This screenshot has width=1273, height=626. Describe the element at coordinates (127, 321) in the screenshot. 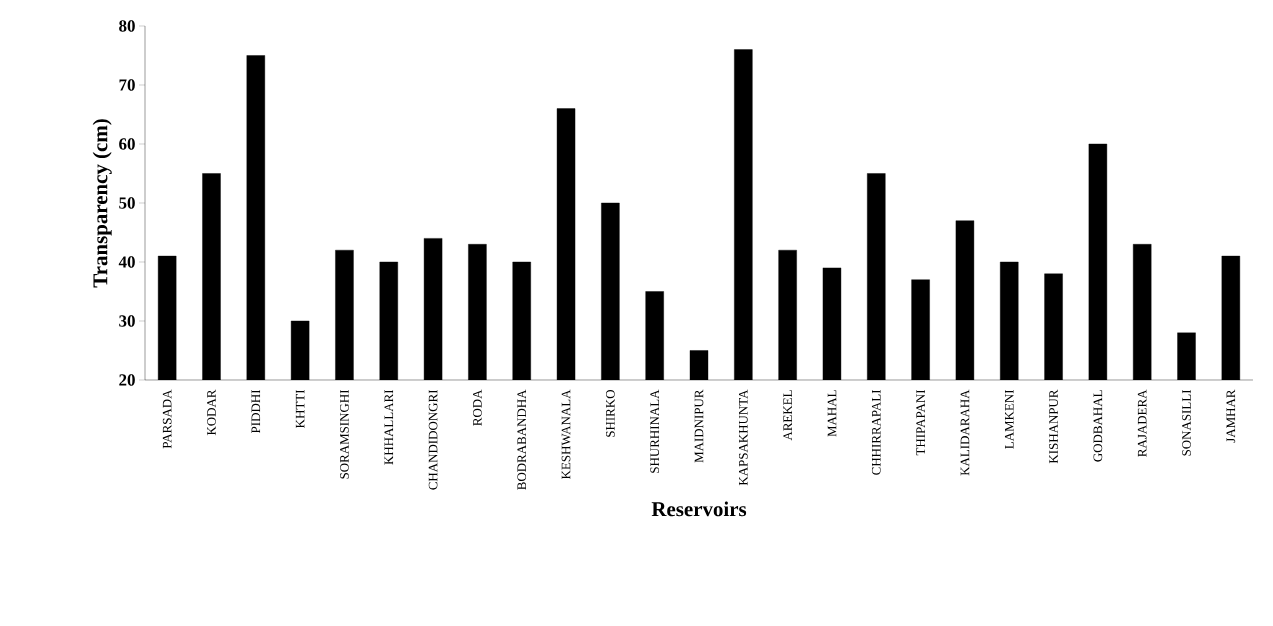

I see `y-tick-label: 30` at that location.